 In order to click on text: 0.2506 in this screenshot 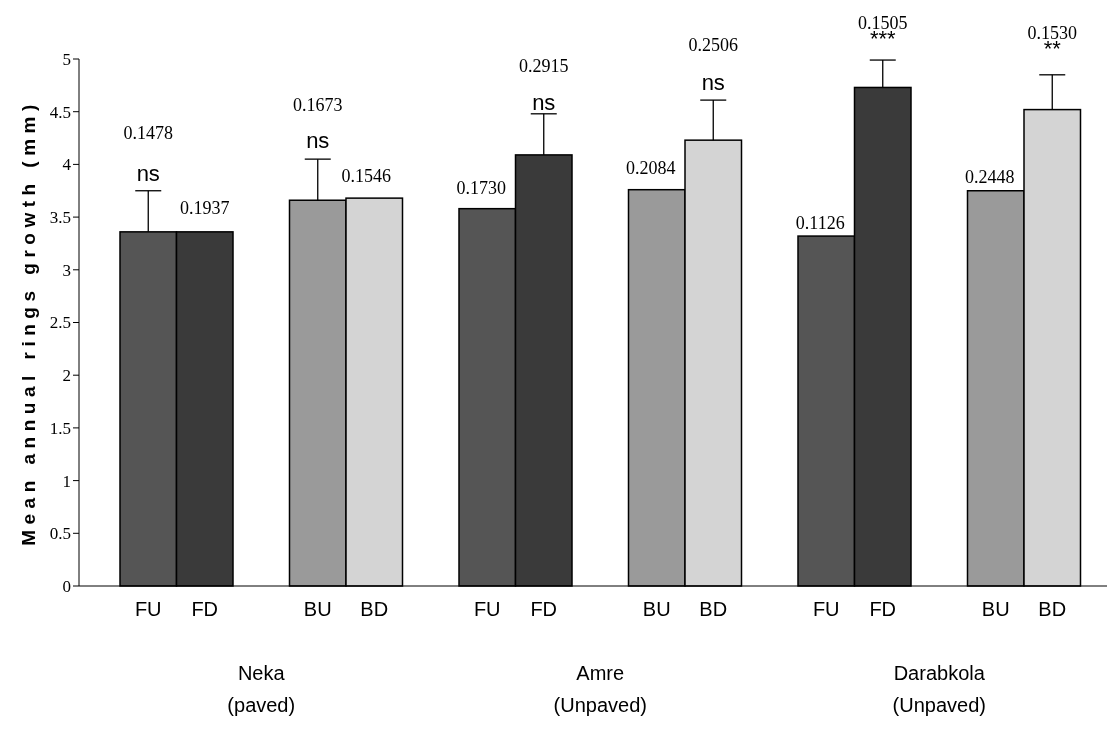, I will do `click(713, 44)`.